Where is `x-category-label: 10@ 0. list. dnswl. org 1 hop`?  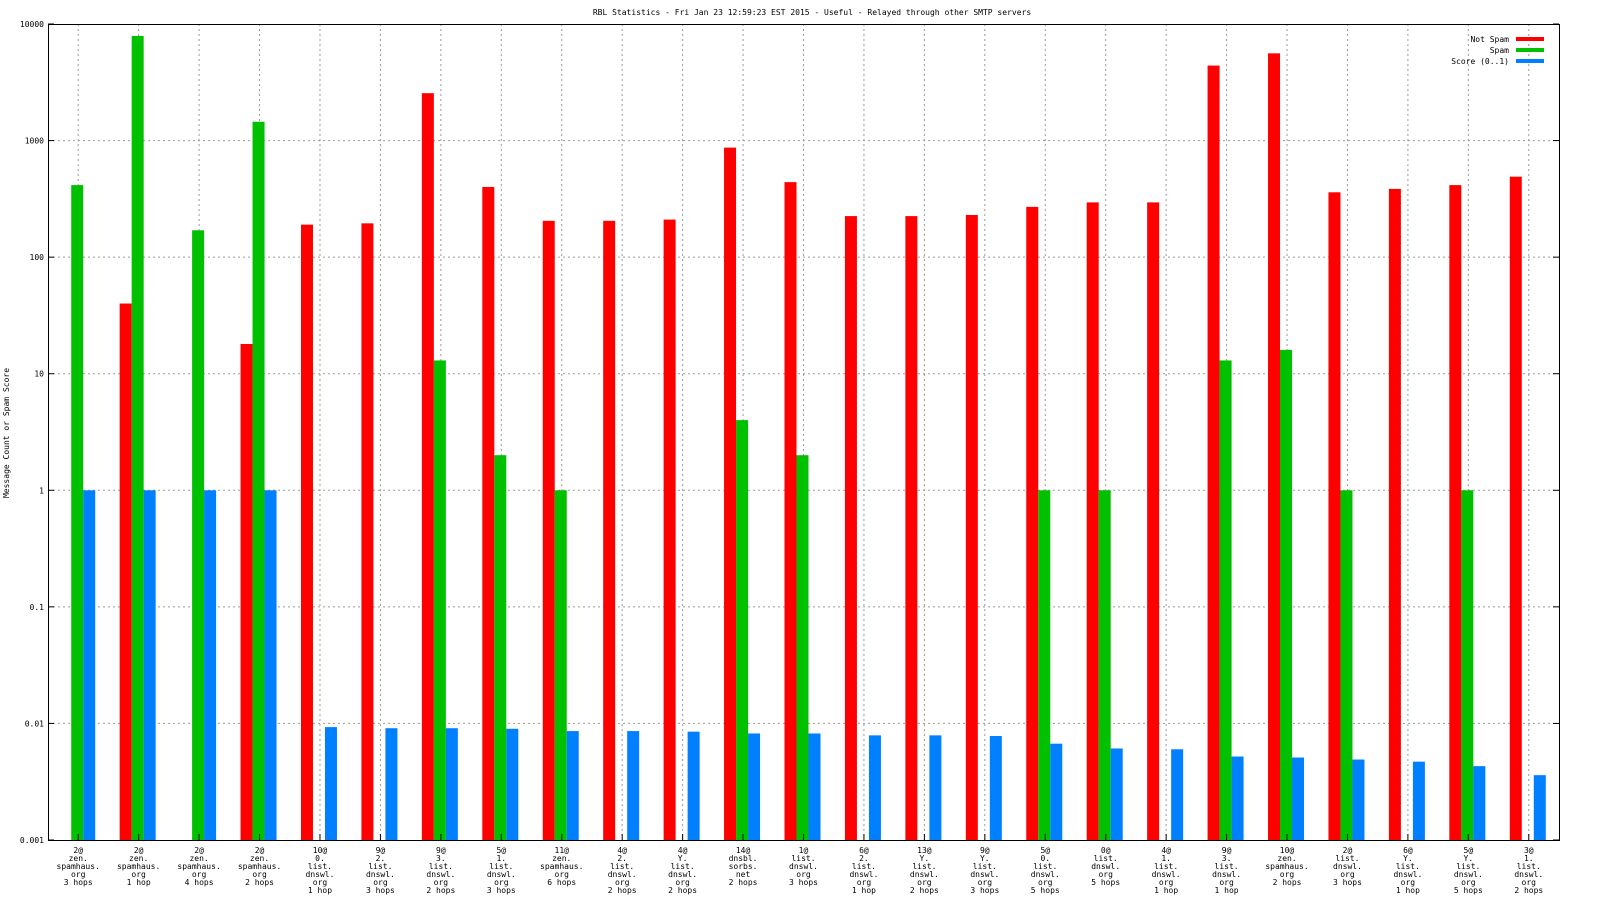 x-category-label: 10@ 0. list. dnswl. org 1 hop is located at coordinates (320, 870).